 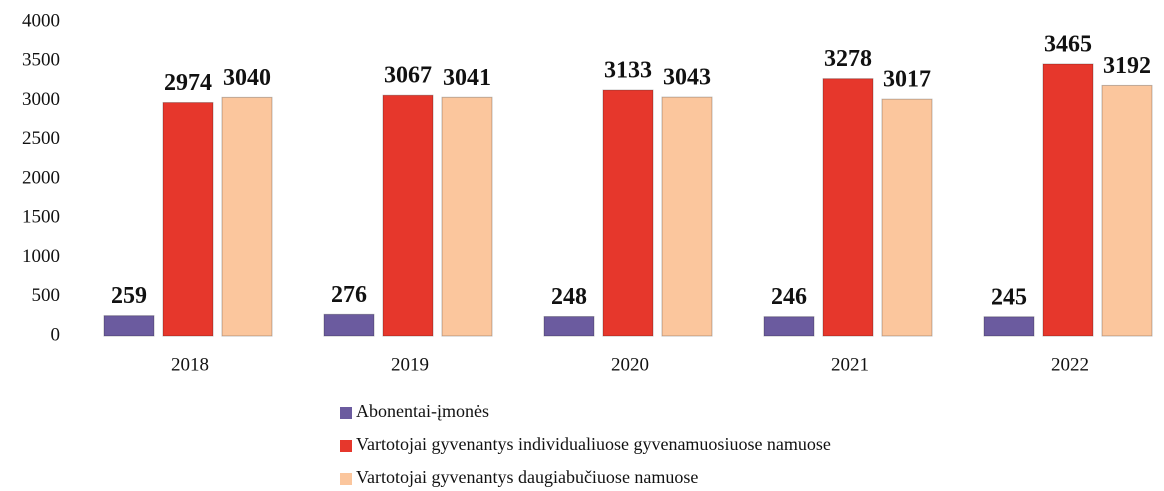 What do you see at coordinates (1068, 44) in the screenshot?
I see `value-label: 3465` at bounding box center [1068, 44].